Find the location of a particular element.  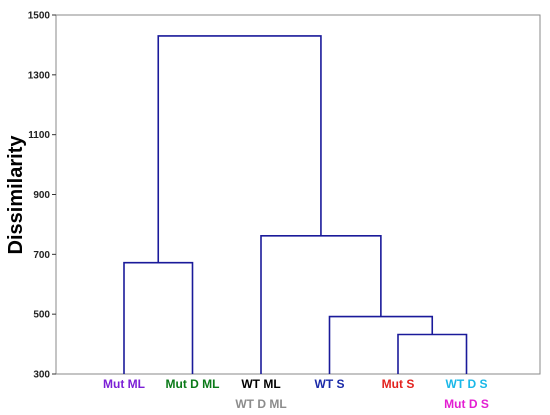

y-tick-label: 500 is located at coordinates (41, 315).